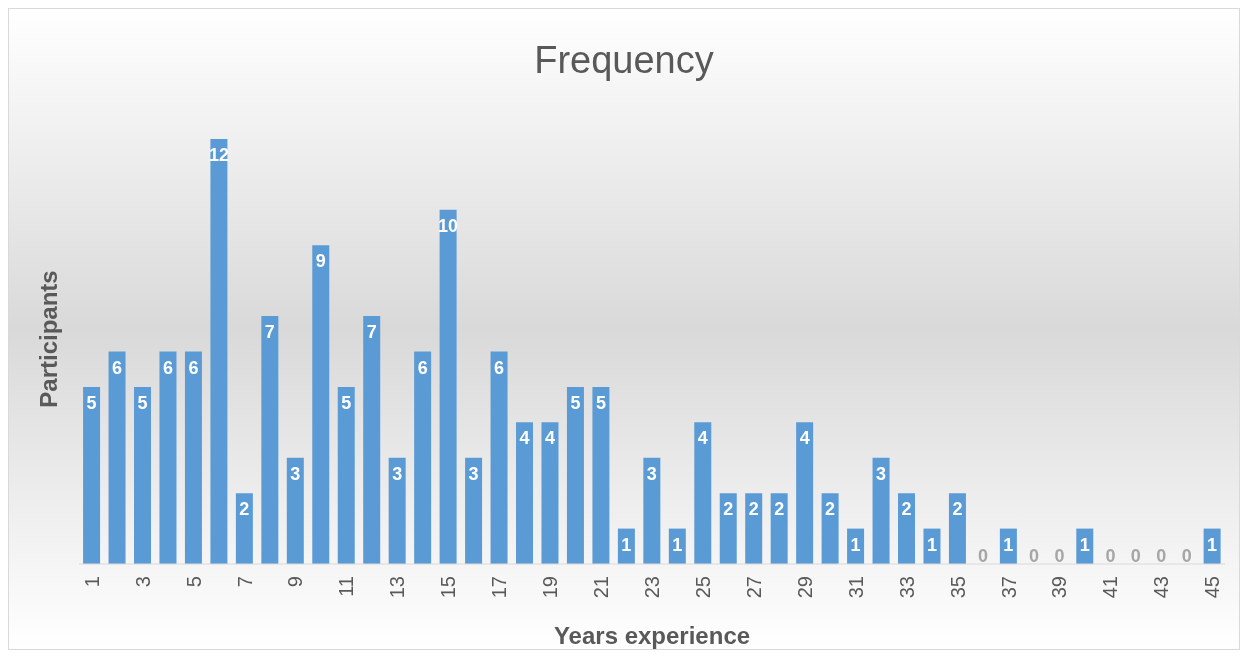 The height and width of the screenshot is (658, 1248). Describe the element at coordinates (906, 587) in the screenshot. I see `x-tick-label: 33` at that location.